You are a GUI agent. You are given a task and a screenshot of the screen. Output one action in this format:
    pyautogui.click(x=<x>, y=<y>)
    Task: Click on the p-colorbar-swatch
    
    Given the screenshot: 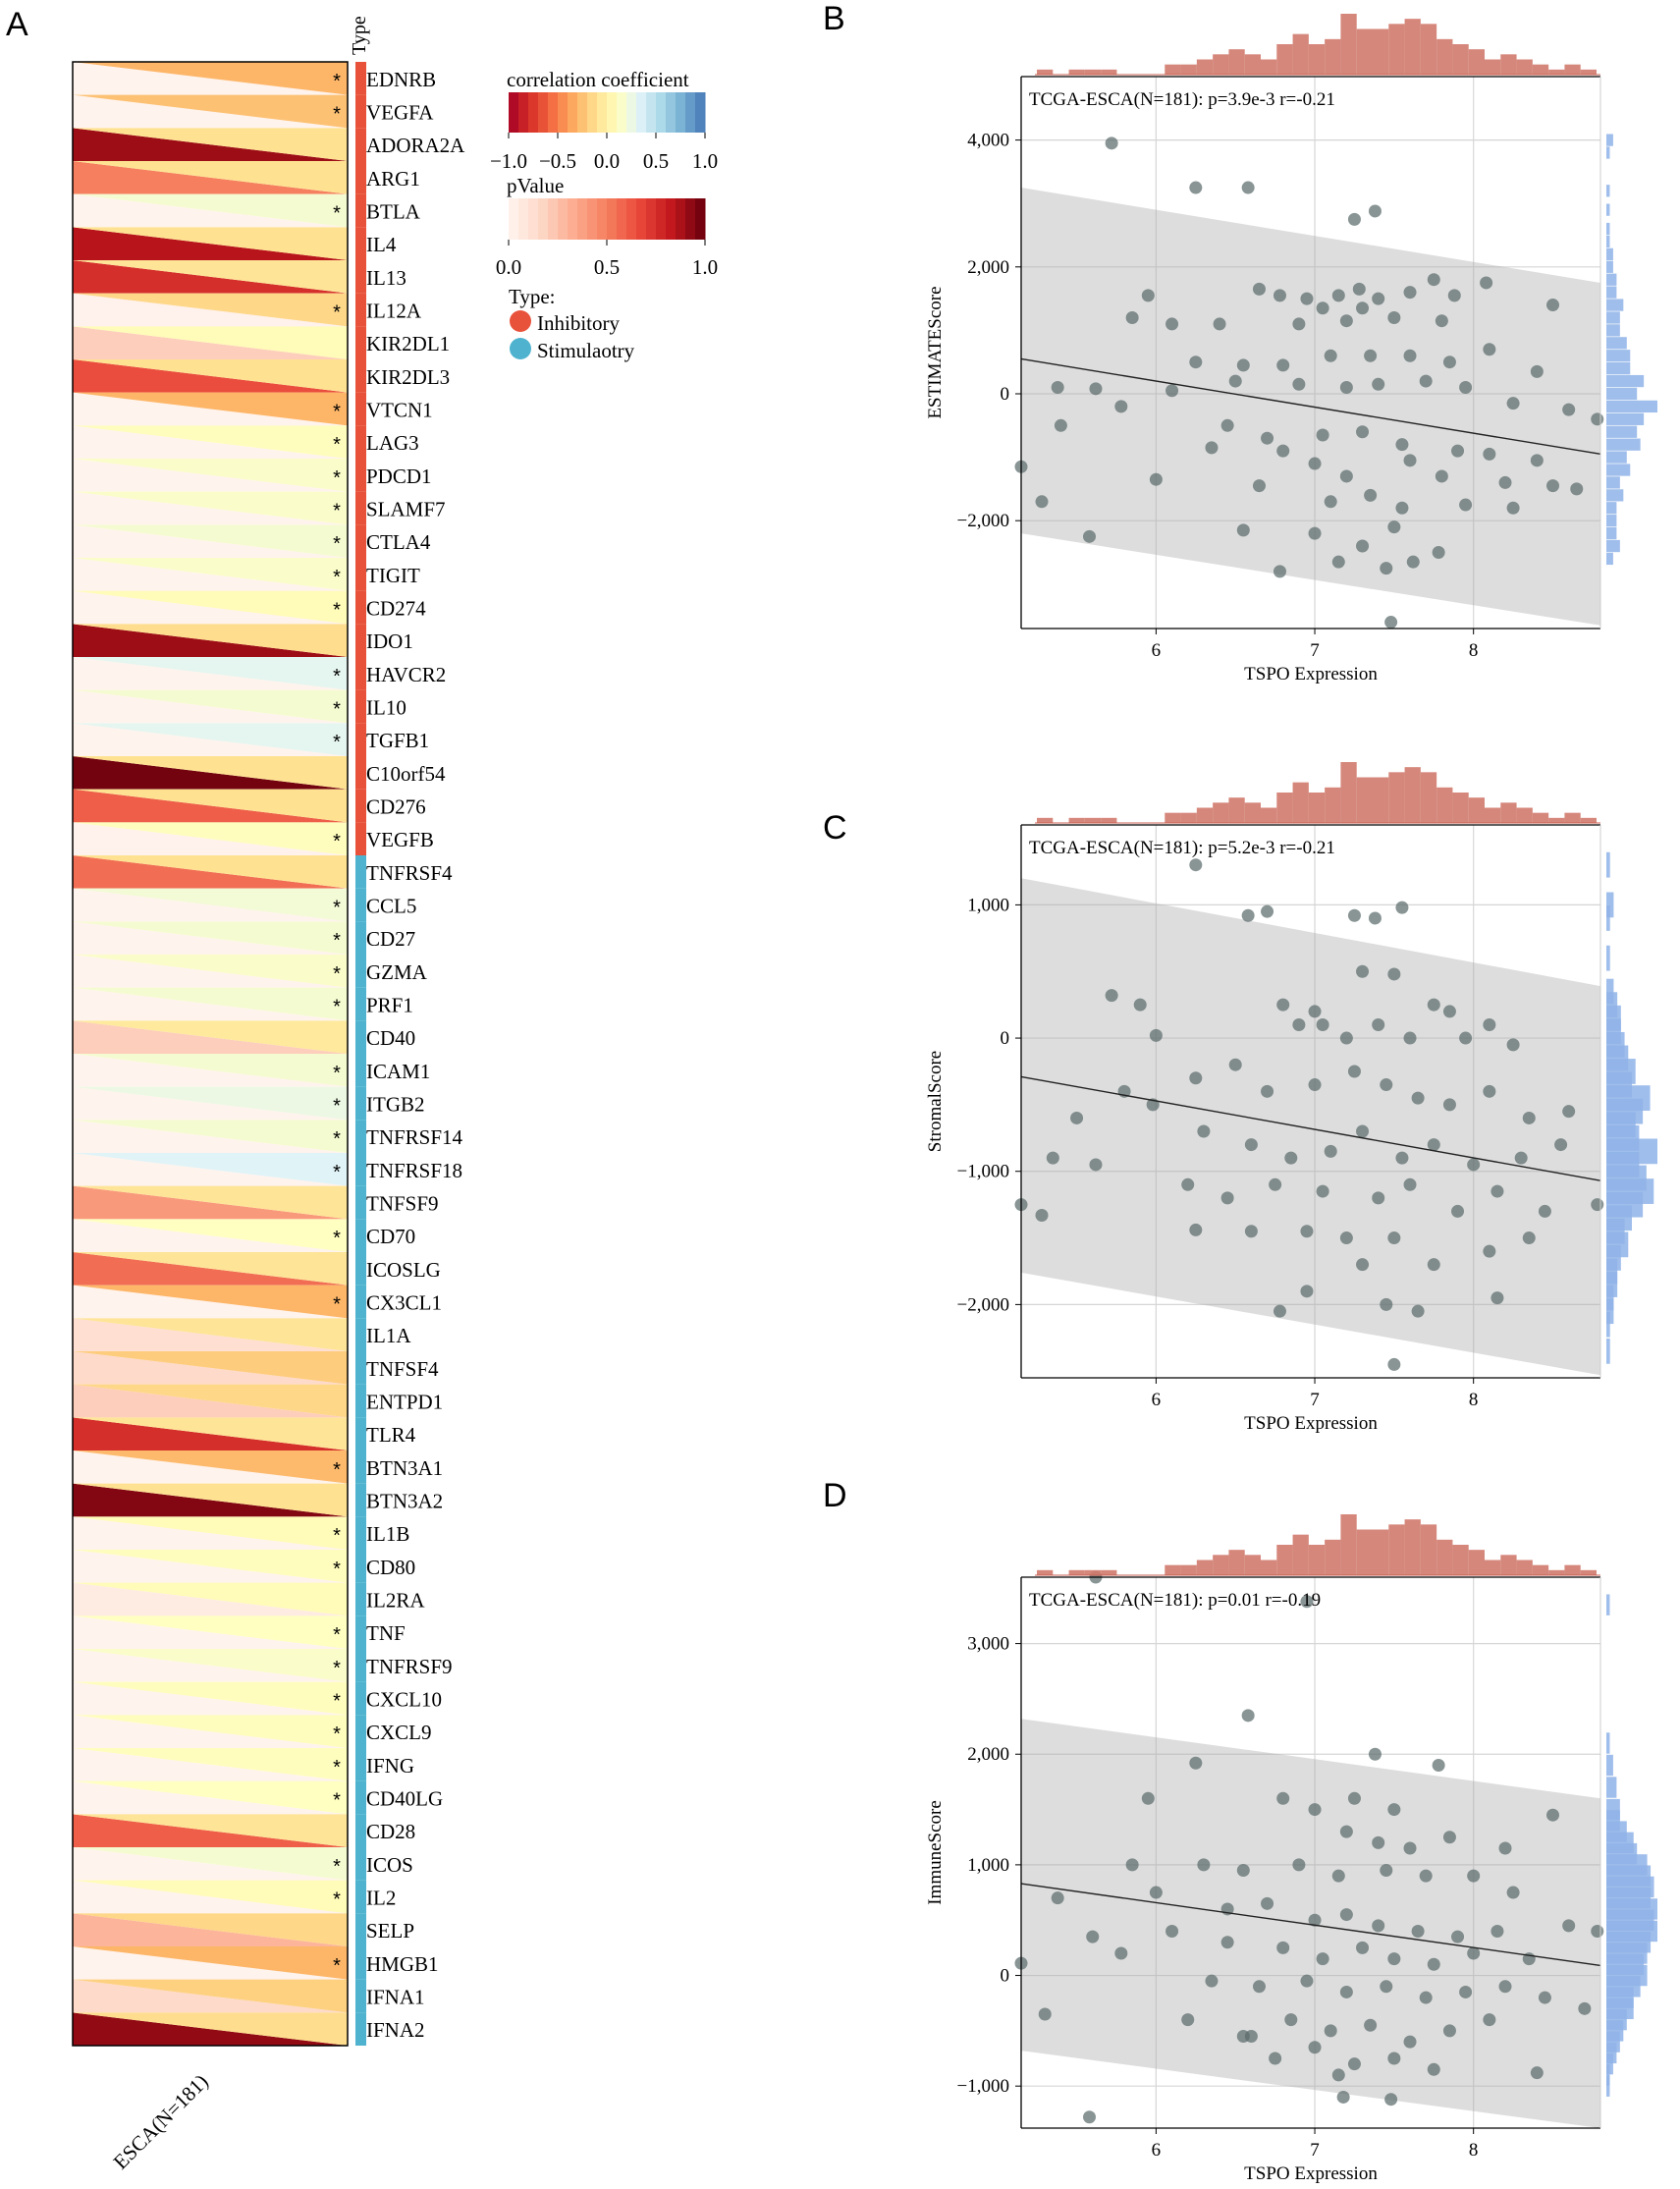 What is the action you would take?
    pyautogui.click(x=700, y=219)
    